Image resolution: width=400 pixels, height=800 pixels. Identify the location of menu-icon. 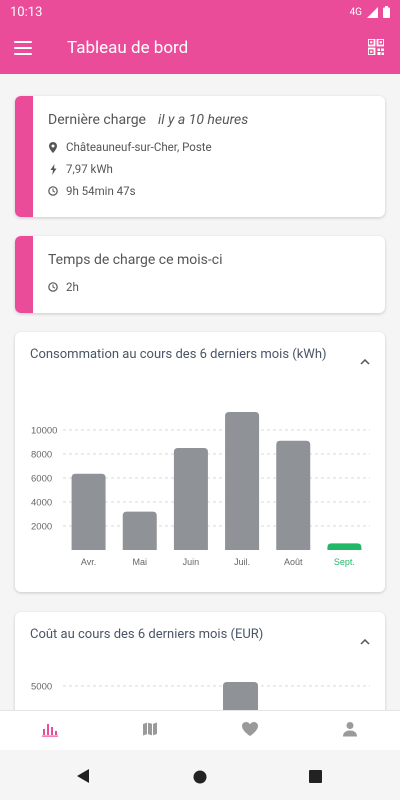
(23, 48).